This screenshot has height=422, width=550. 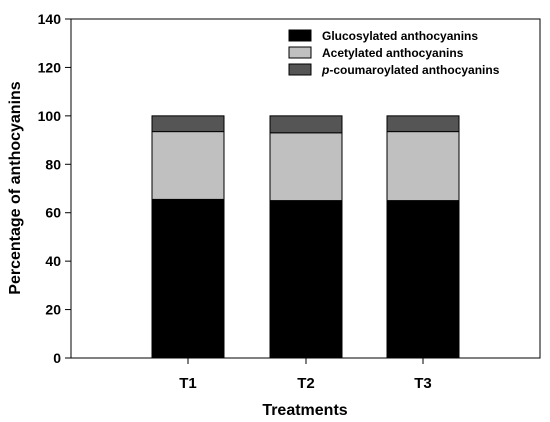 I want to click on legend-label: Acetylated anthocyanins, so click(x=393, y=53).